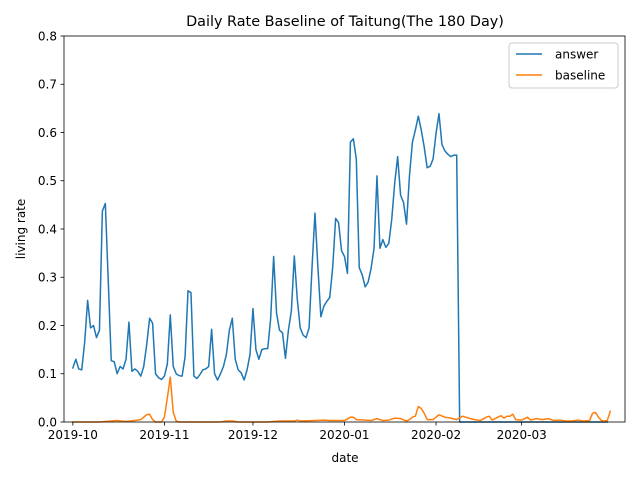 The width and height of the screenshot is (640, 480). What do you see at coordinates (21, 229) in the screenshot?
I see `y-axis-title: living rate` at bounding box center [21, 229].